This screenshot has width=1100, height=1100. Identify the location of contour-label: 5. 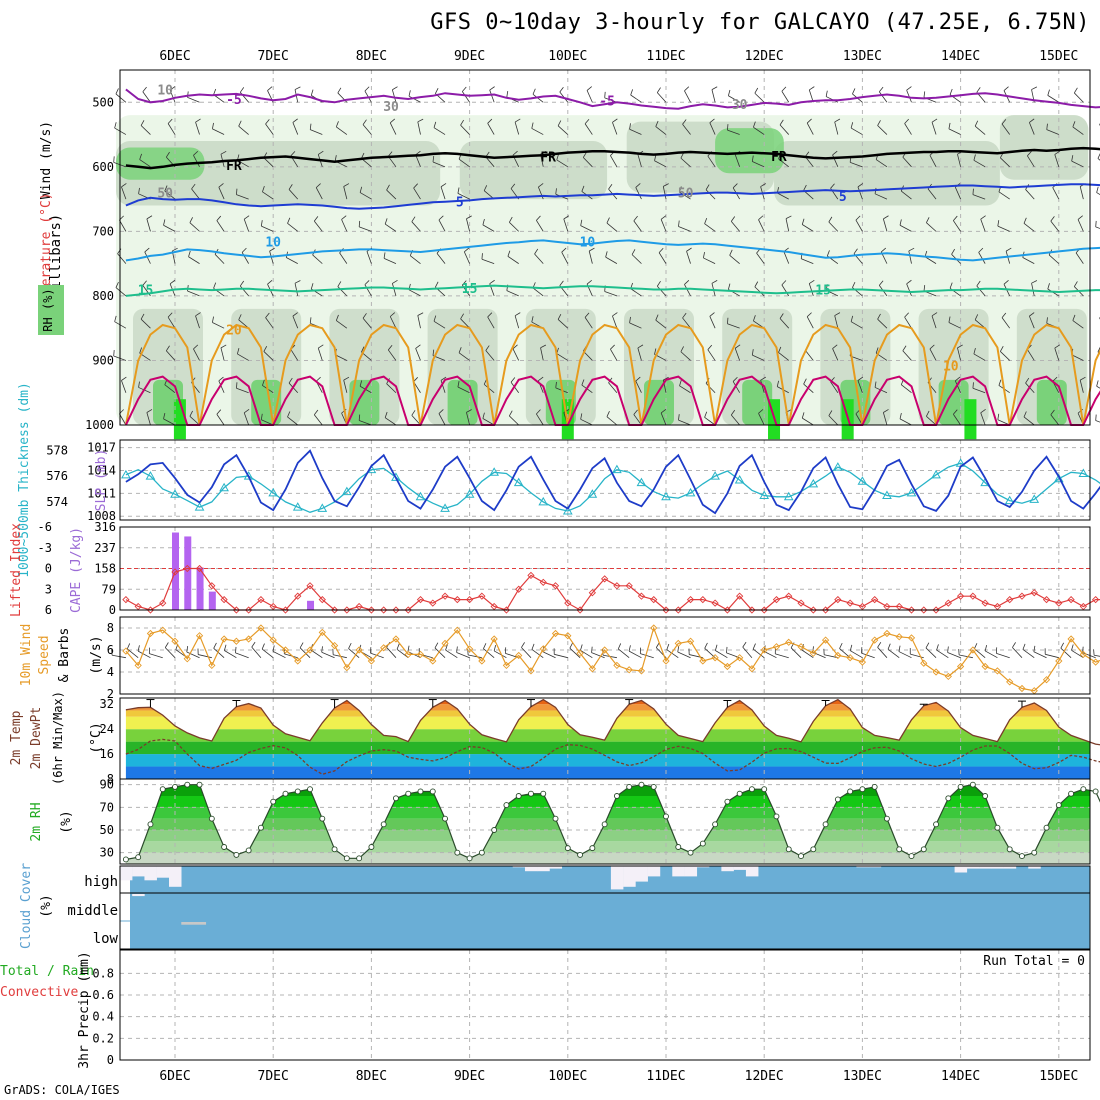
(843, 197).